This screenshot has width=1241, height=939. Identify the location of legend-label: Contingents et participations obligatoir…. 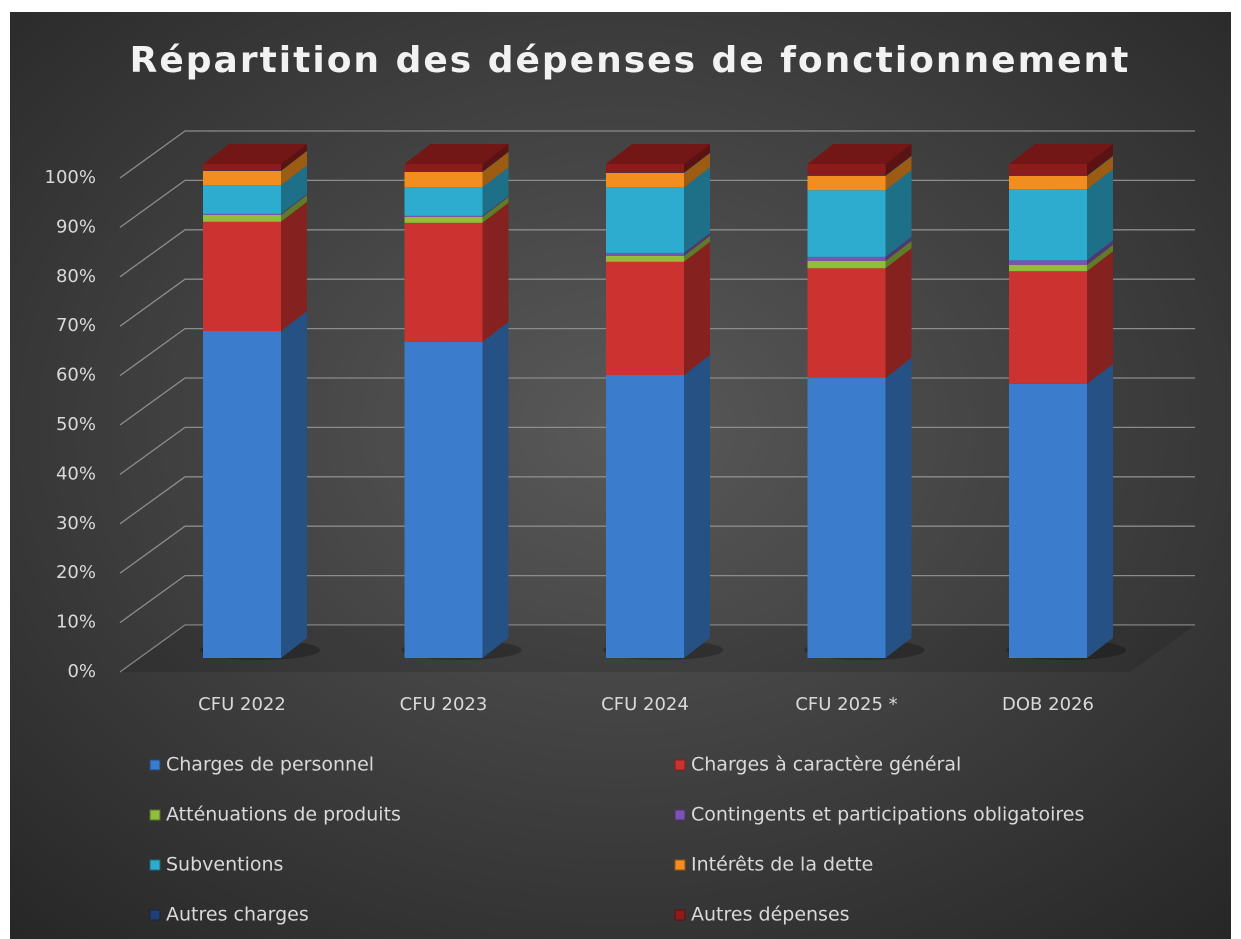
(887, 815).